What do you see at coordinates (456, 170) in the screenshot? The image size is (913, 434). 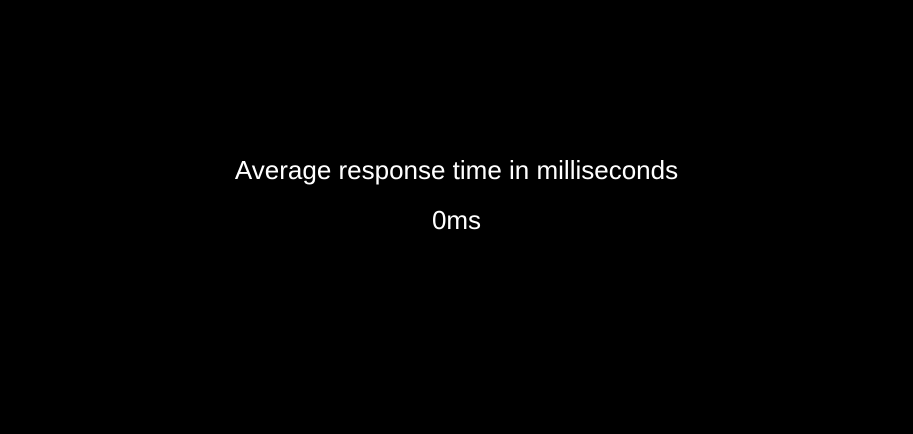 I see `metric-label: Average response time in milliseconds` at bounding box center [456, 170].